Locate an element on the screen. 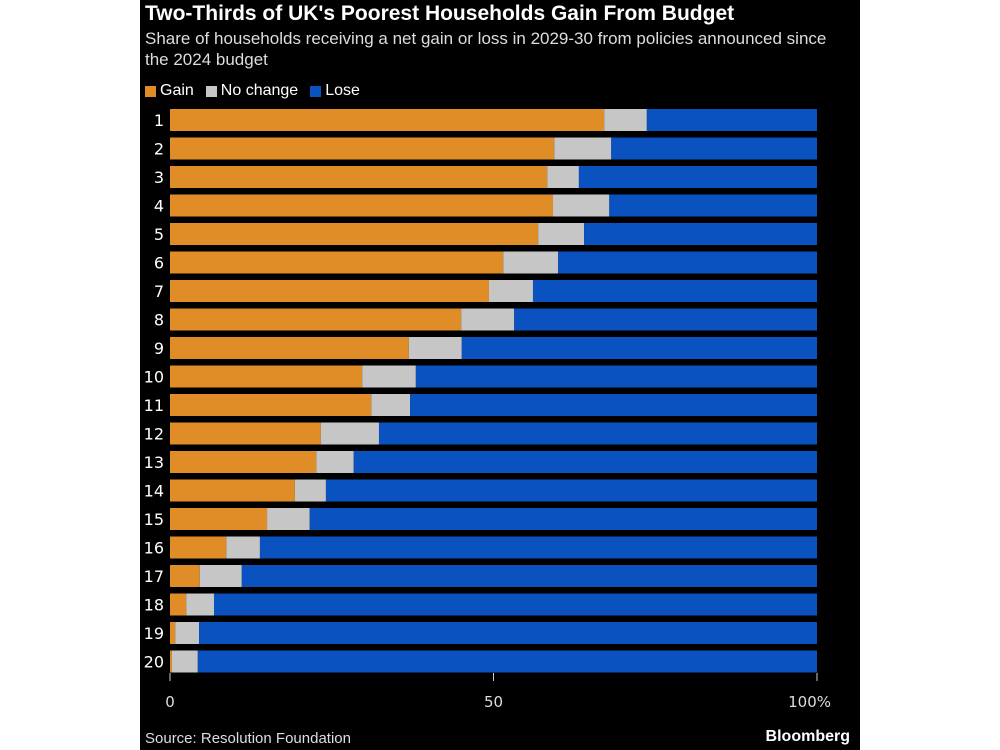 The height and width of the screenshot is (750, 1000). x-tick-label: 50 is located at coordinates (493, 702).